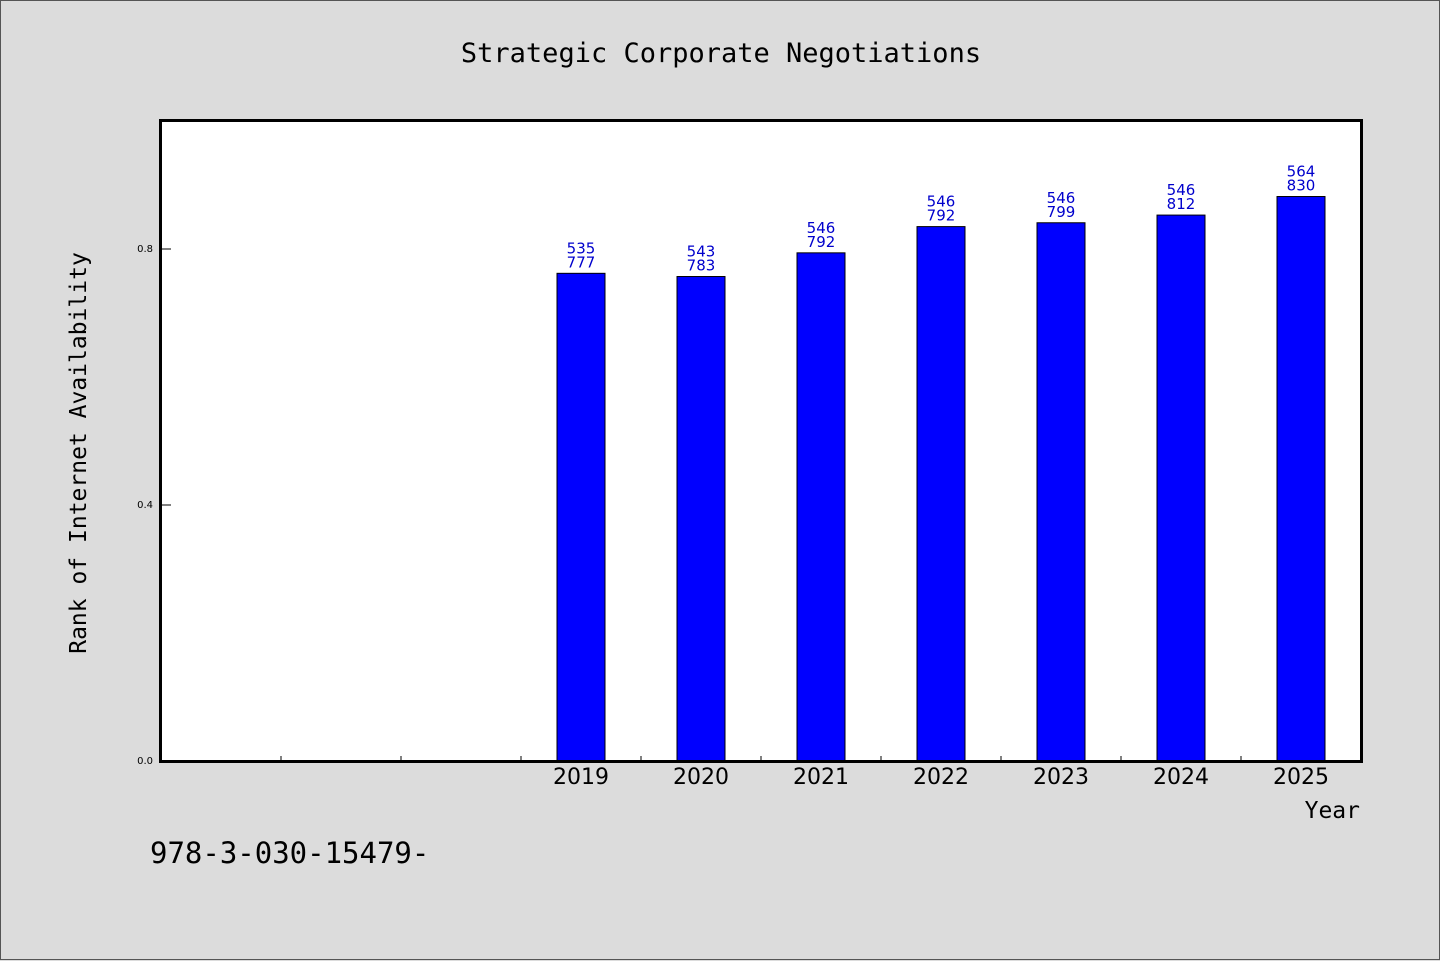  I want to click on x-axis-label: Year, so click(1332, 811).